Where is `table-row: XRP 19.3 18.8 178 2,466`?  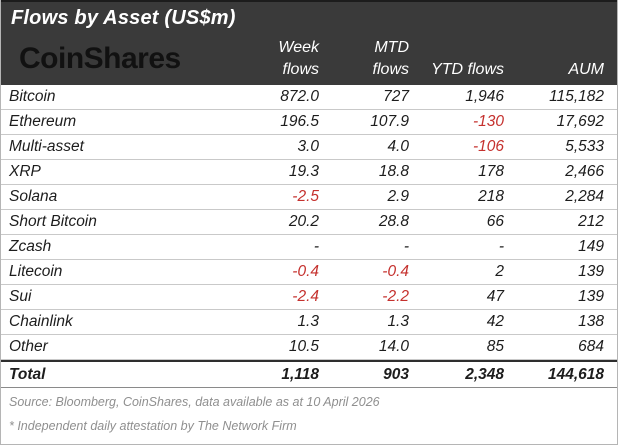 table-row: XRP 19.3 18.8 178 2,466 is located at coordinates (309, 172).